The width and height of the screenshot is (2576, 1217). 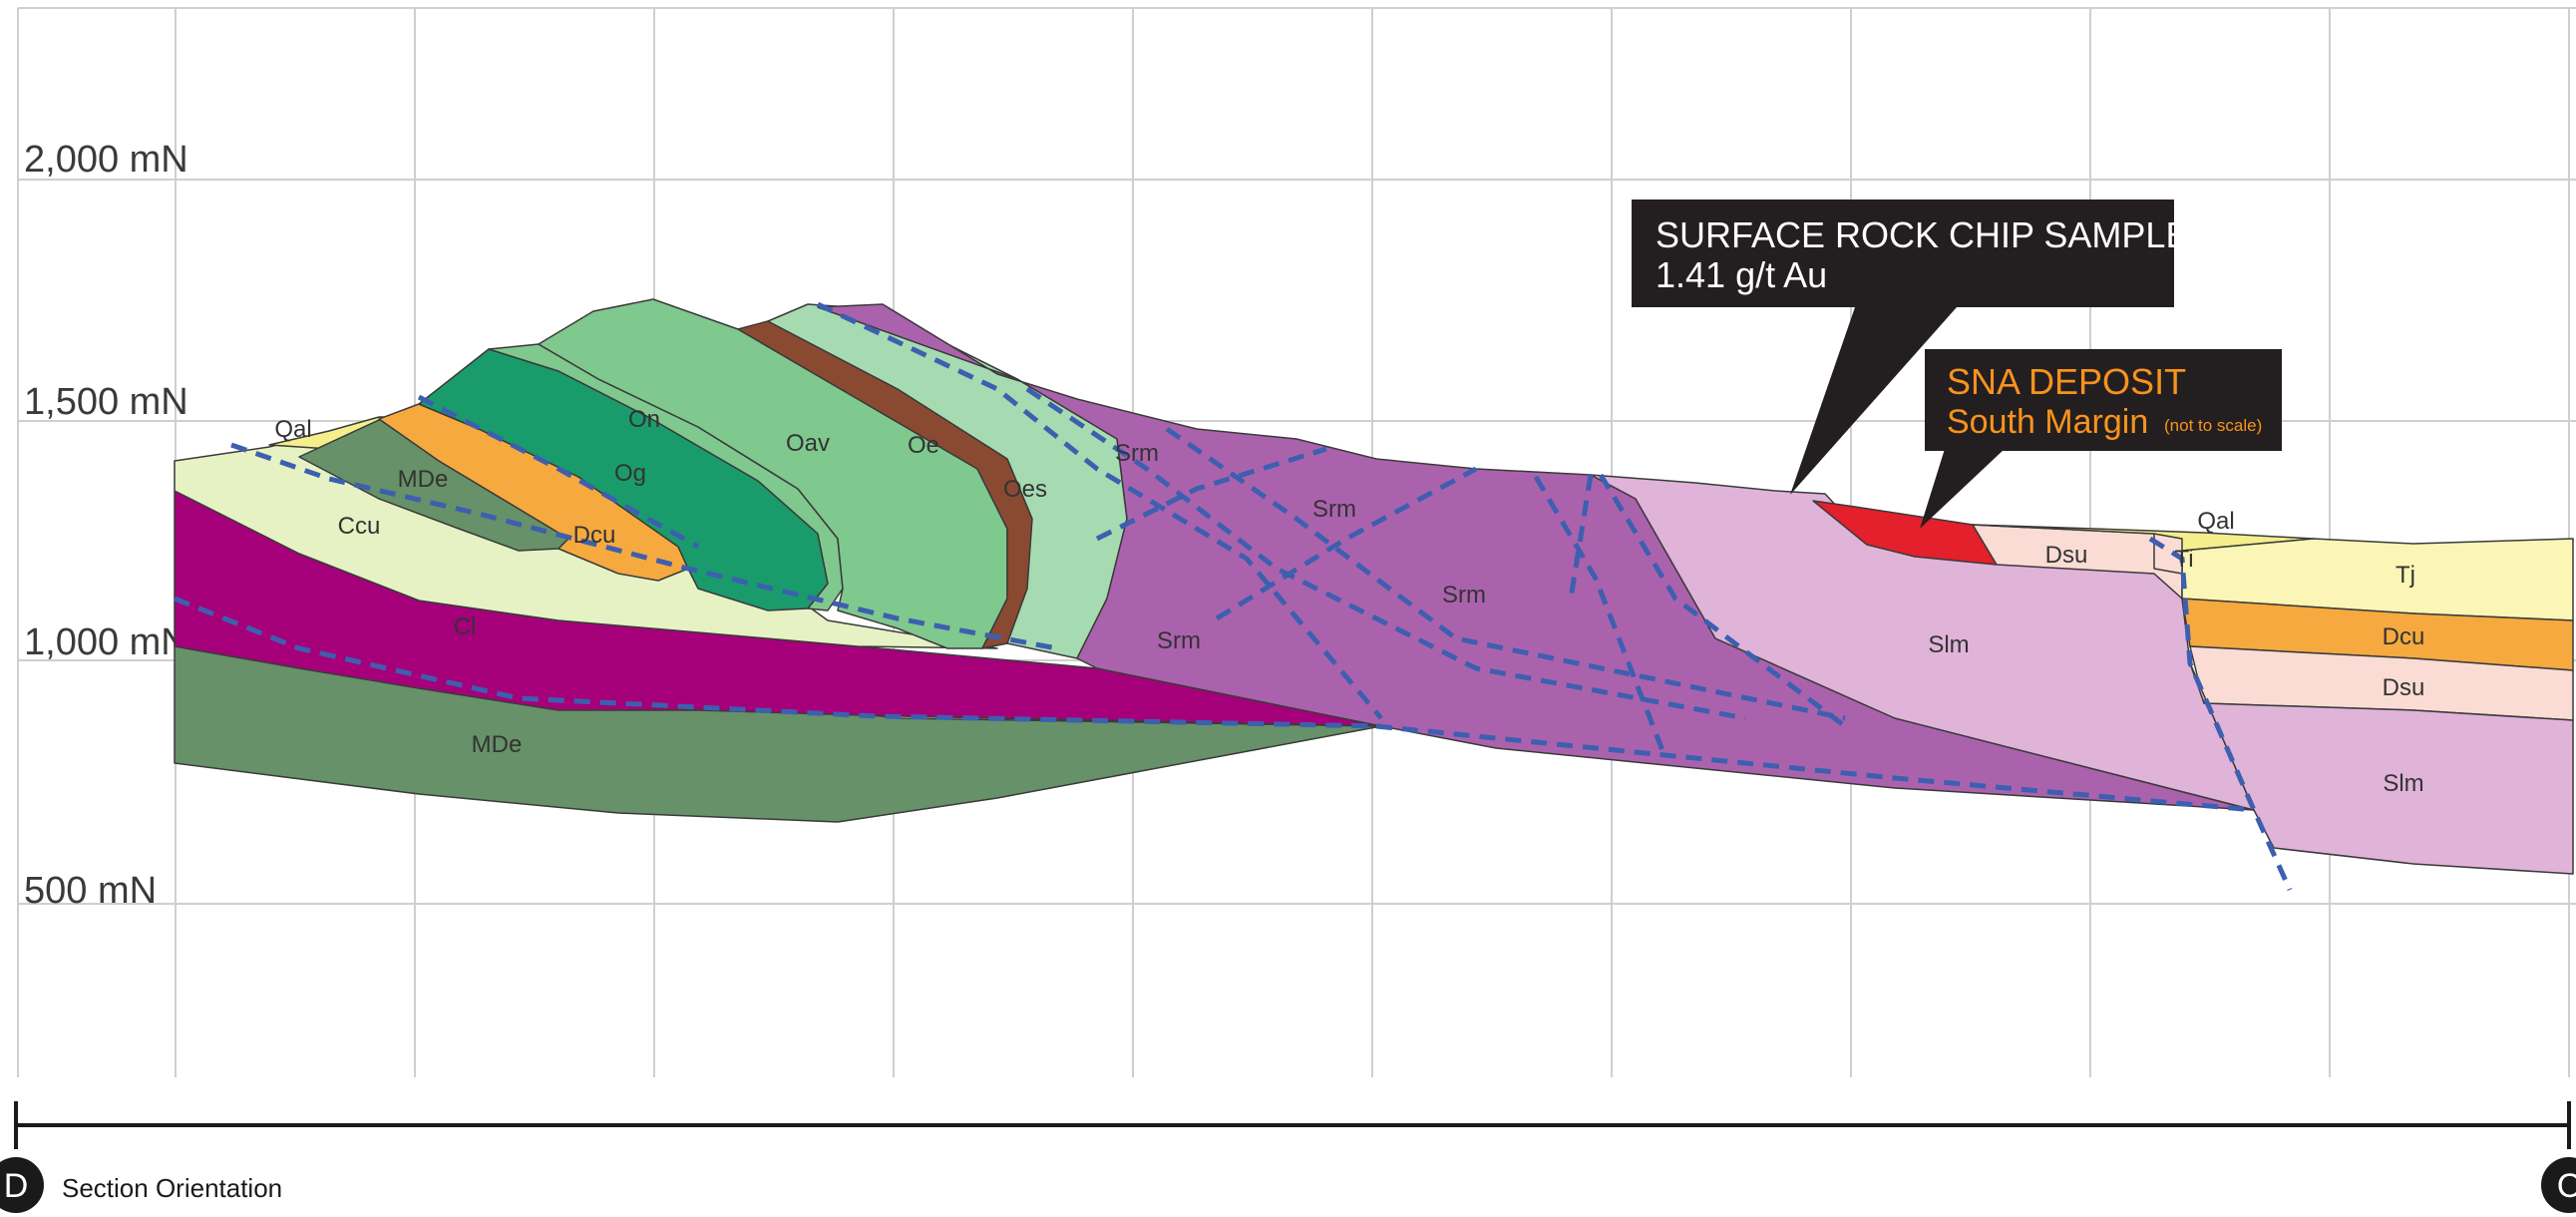 I want to click on label-tj: Tj, so click(x=2405, y=575).